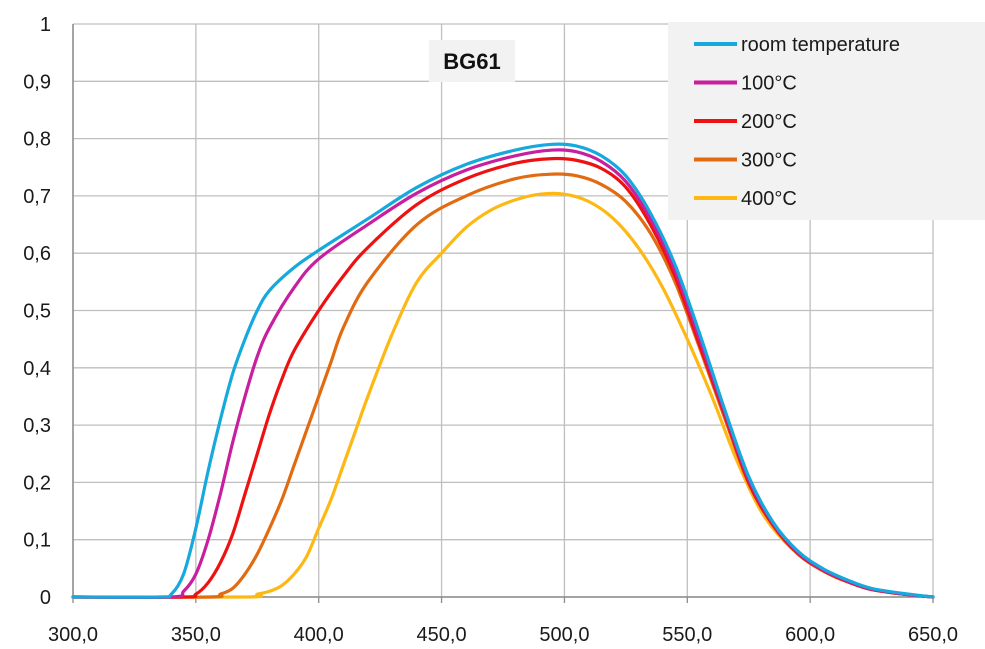 The width and height of the screenshot is (985, 649). Describe the element at coordinates (442, 635) in the screenshot. I see `x-tick-label: 450,0` at that location.